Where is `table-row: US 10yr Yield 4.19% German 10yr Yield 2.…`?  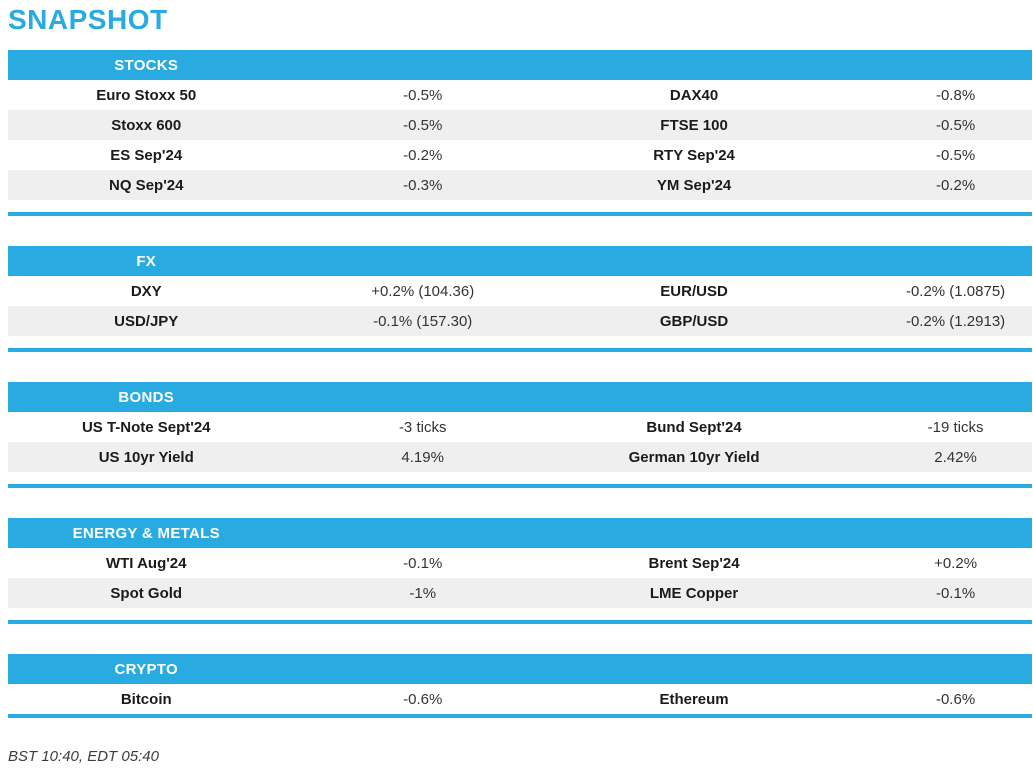
table-row: US 10yr Yield 4.19% German 10yr Yield 2.… is located at coordinates (520, 457).